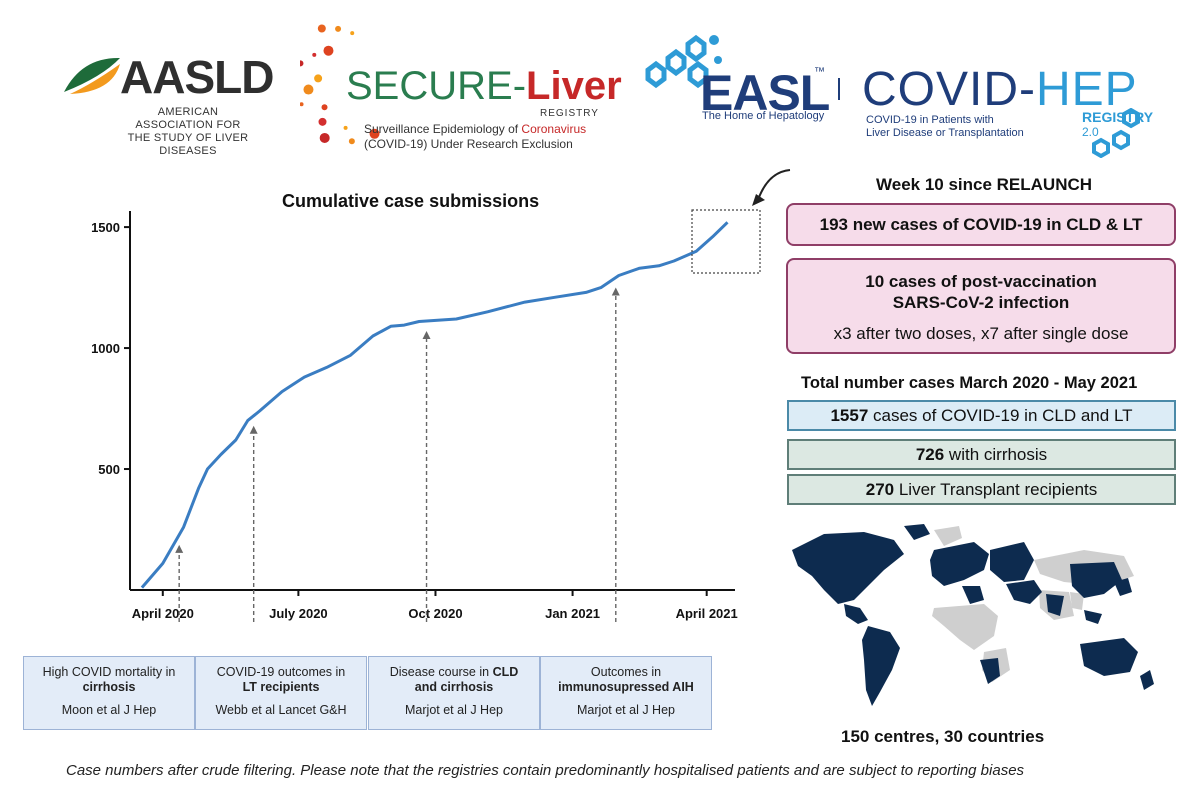 The width and height of the screenshot is (1200, 796). I want to click on pub-reference: Webb et al Lancet G&H, so click(281, 710).